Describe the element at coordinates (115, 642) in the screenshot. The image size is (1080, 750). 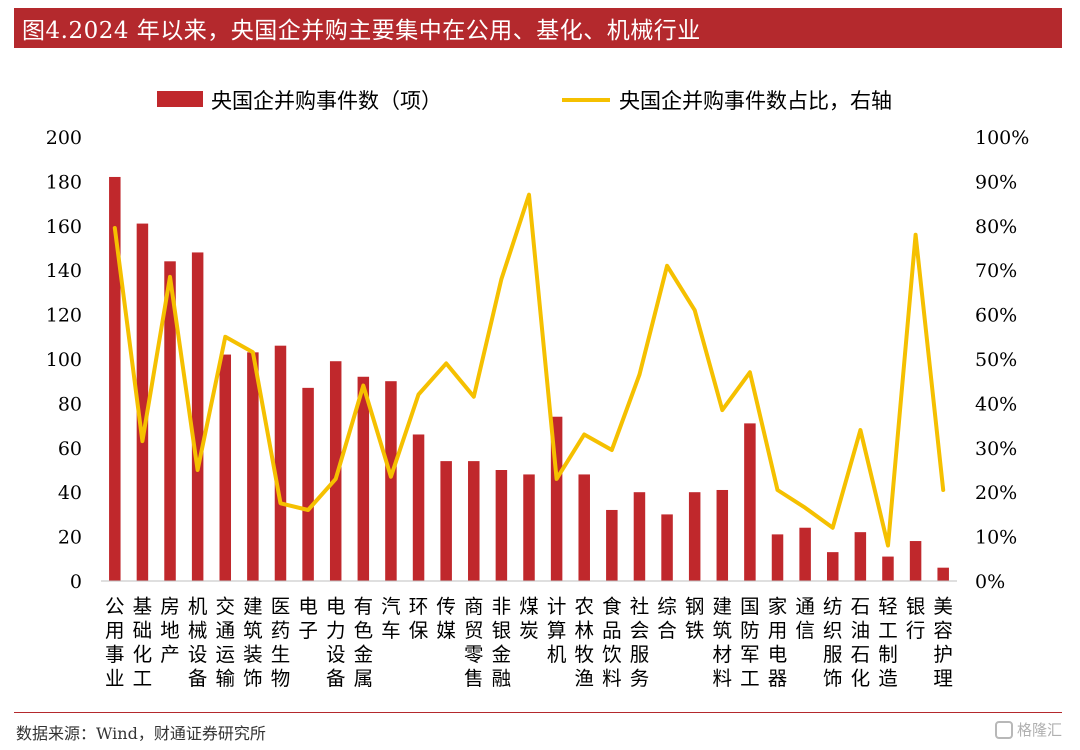
I see `x-tick-label: 公用事业` at that location.